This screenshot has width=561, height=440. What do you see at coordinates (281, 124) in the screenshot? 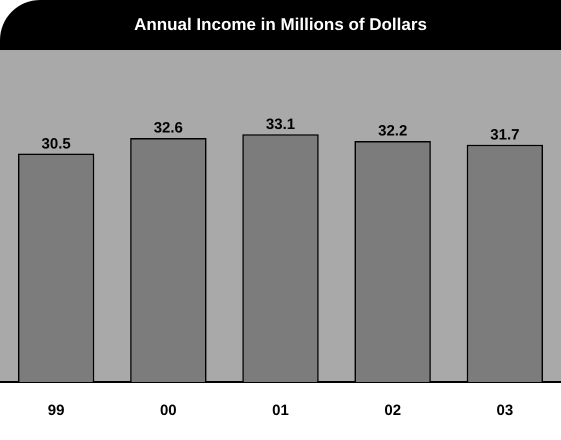
I see `data-label: 33.1` at bounding box center [281, 124].